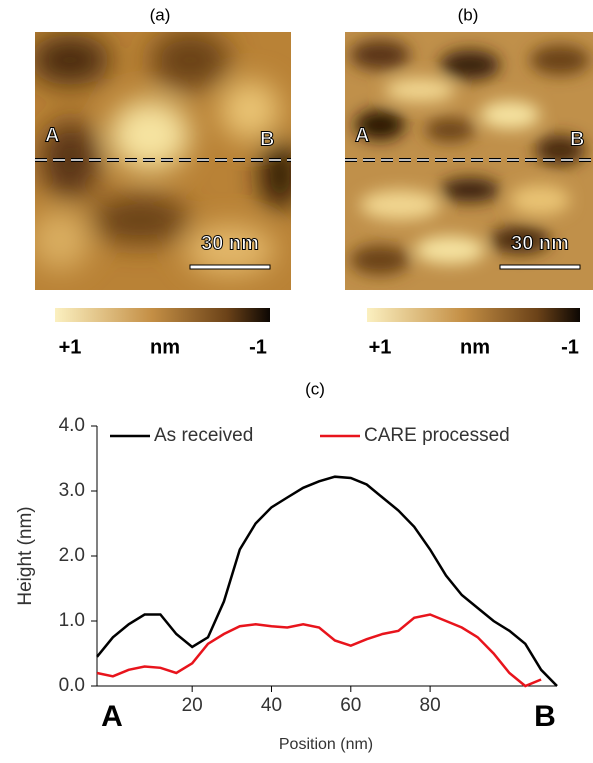 This screenshot has height=763, width=593. Describe the element at coordinates (315, 388) in the screenshot. I see `chart-title: (c)` at that location.